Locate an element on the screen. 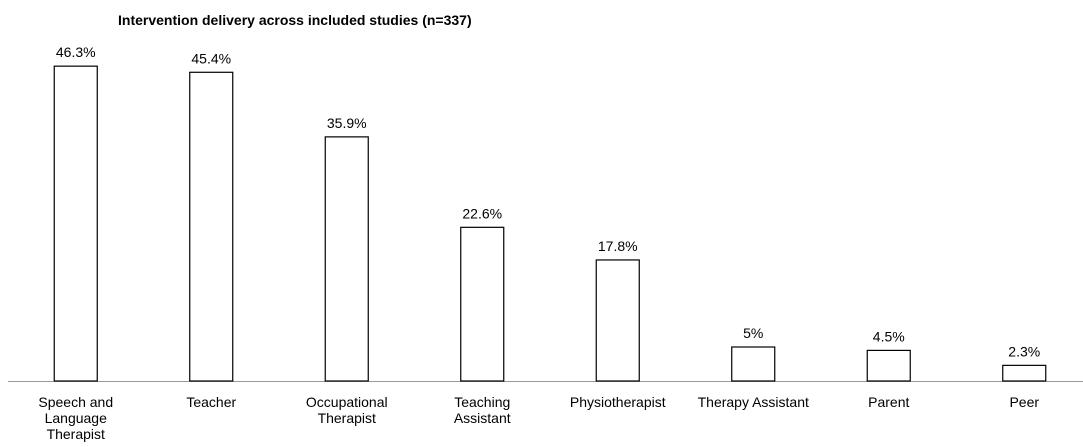  data-label: 17.8% is located at coordinates (618, 246).